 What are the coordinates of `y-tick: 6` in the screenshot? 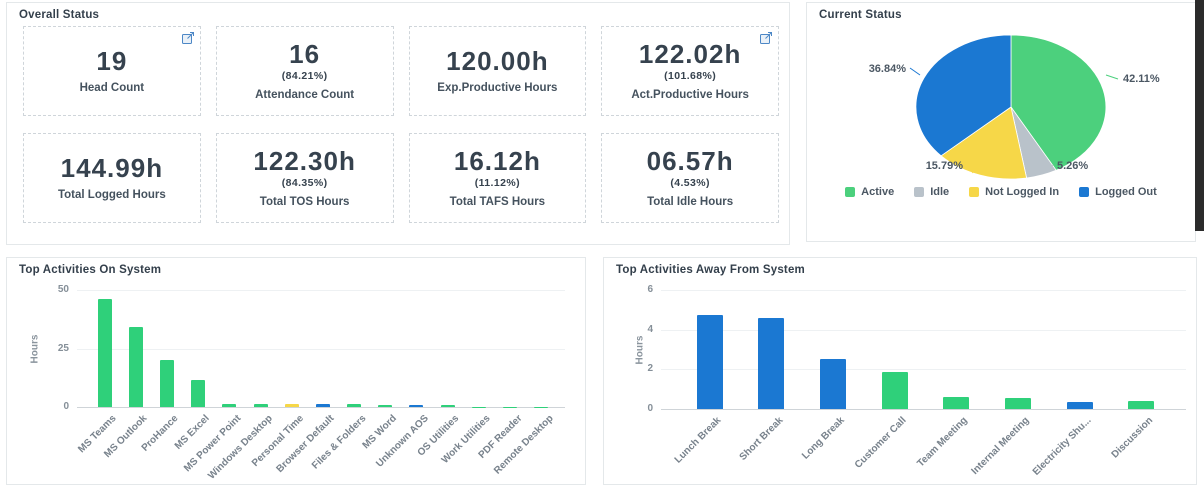 It's located at (650, 289).